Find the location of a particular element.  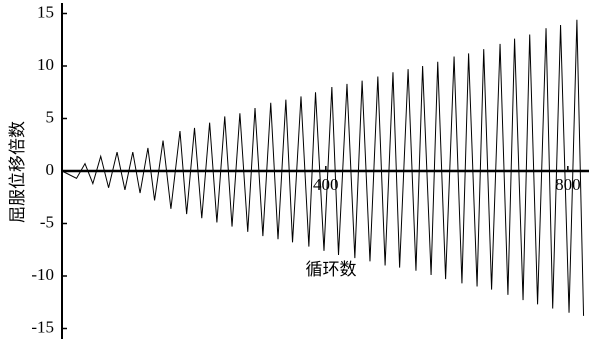

y-tick-label: -10 is located at coordinates (42, 274).